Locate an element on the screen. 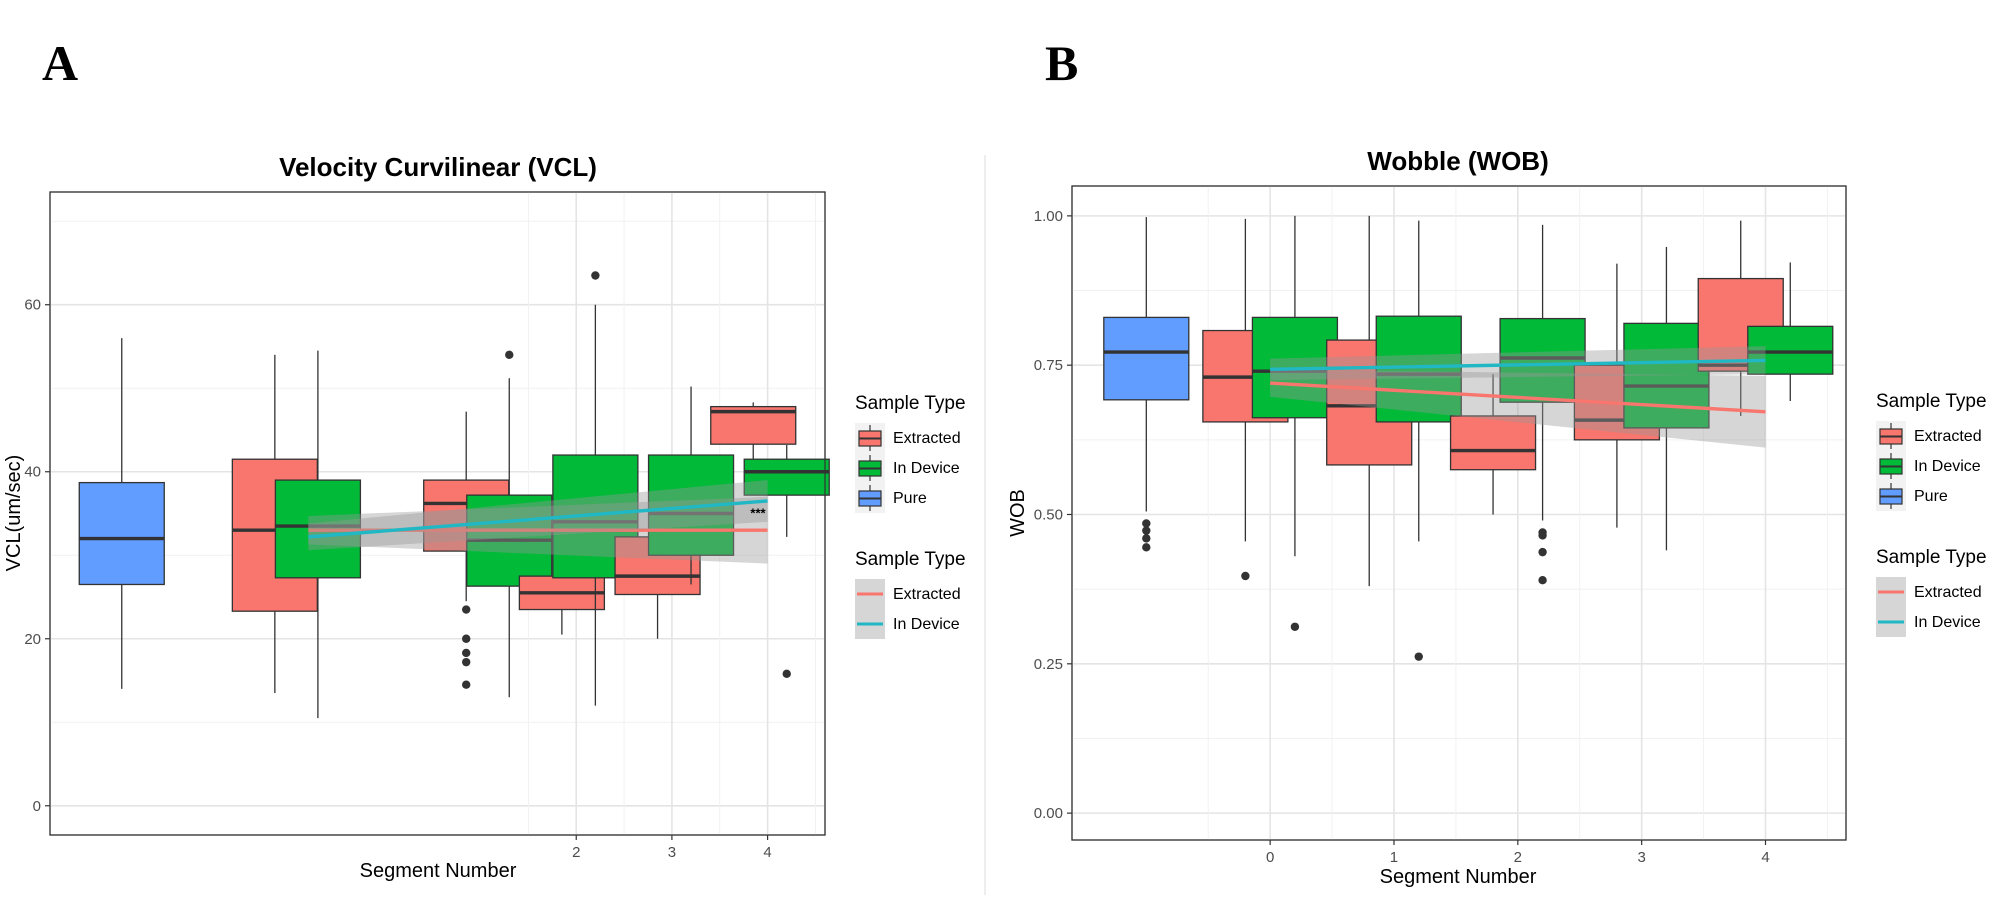  trend-line-extracted is located at coordinates (1518, 397).